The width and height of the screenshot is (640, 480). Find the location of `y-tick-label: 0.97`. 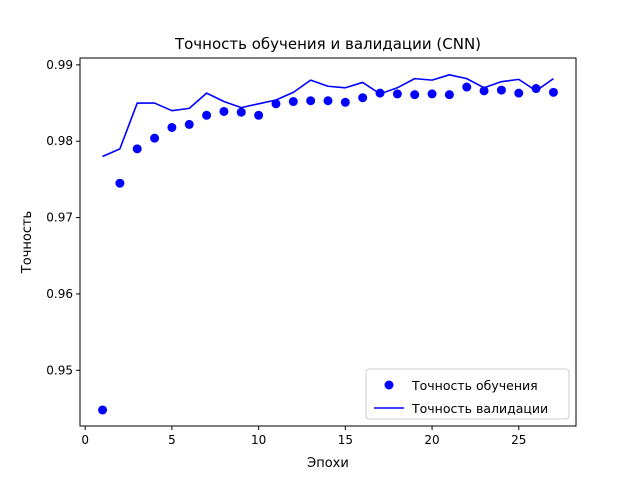

y-tick-label: 0.97 is located at coordinates (59, 218).